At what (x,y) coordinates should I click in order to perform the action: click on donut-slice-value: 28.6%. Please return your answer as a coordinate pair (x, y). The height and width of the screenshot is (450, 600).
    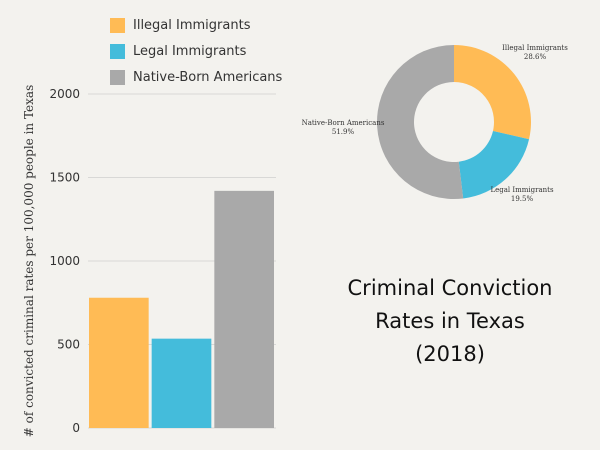
    Looking at the image, I should click on (535, 57).